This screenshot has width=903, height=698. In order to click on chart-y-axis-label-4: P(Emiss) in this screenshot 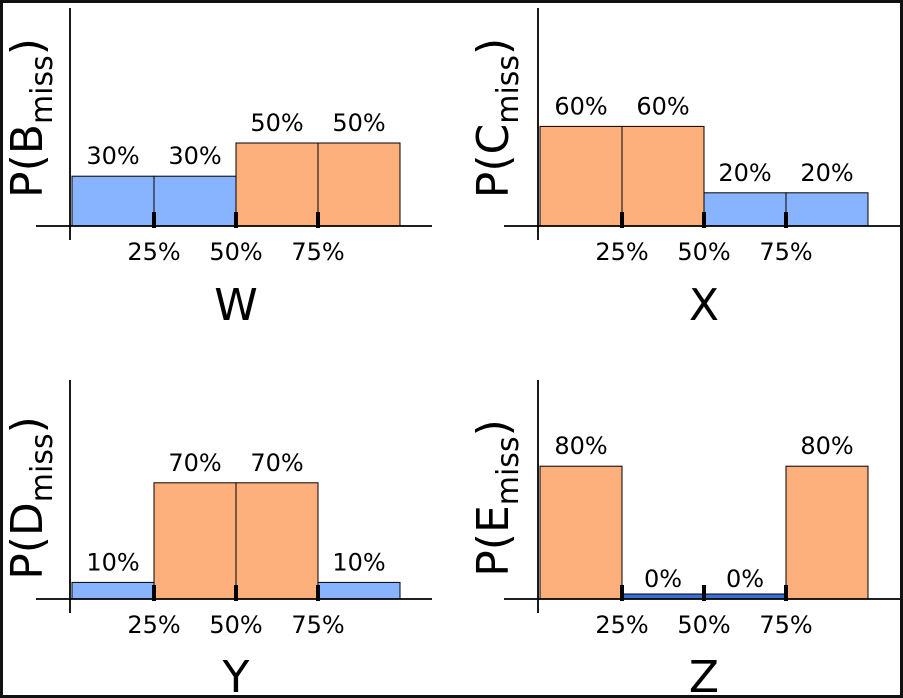, I will do `click(497, 498)`.